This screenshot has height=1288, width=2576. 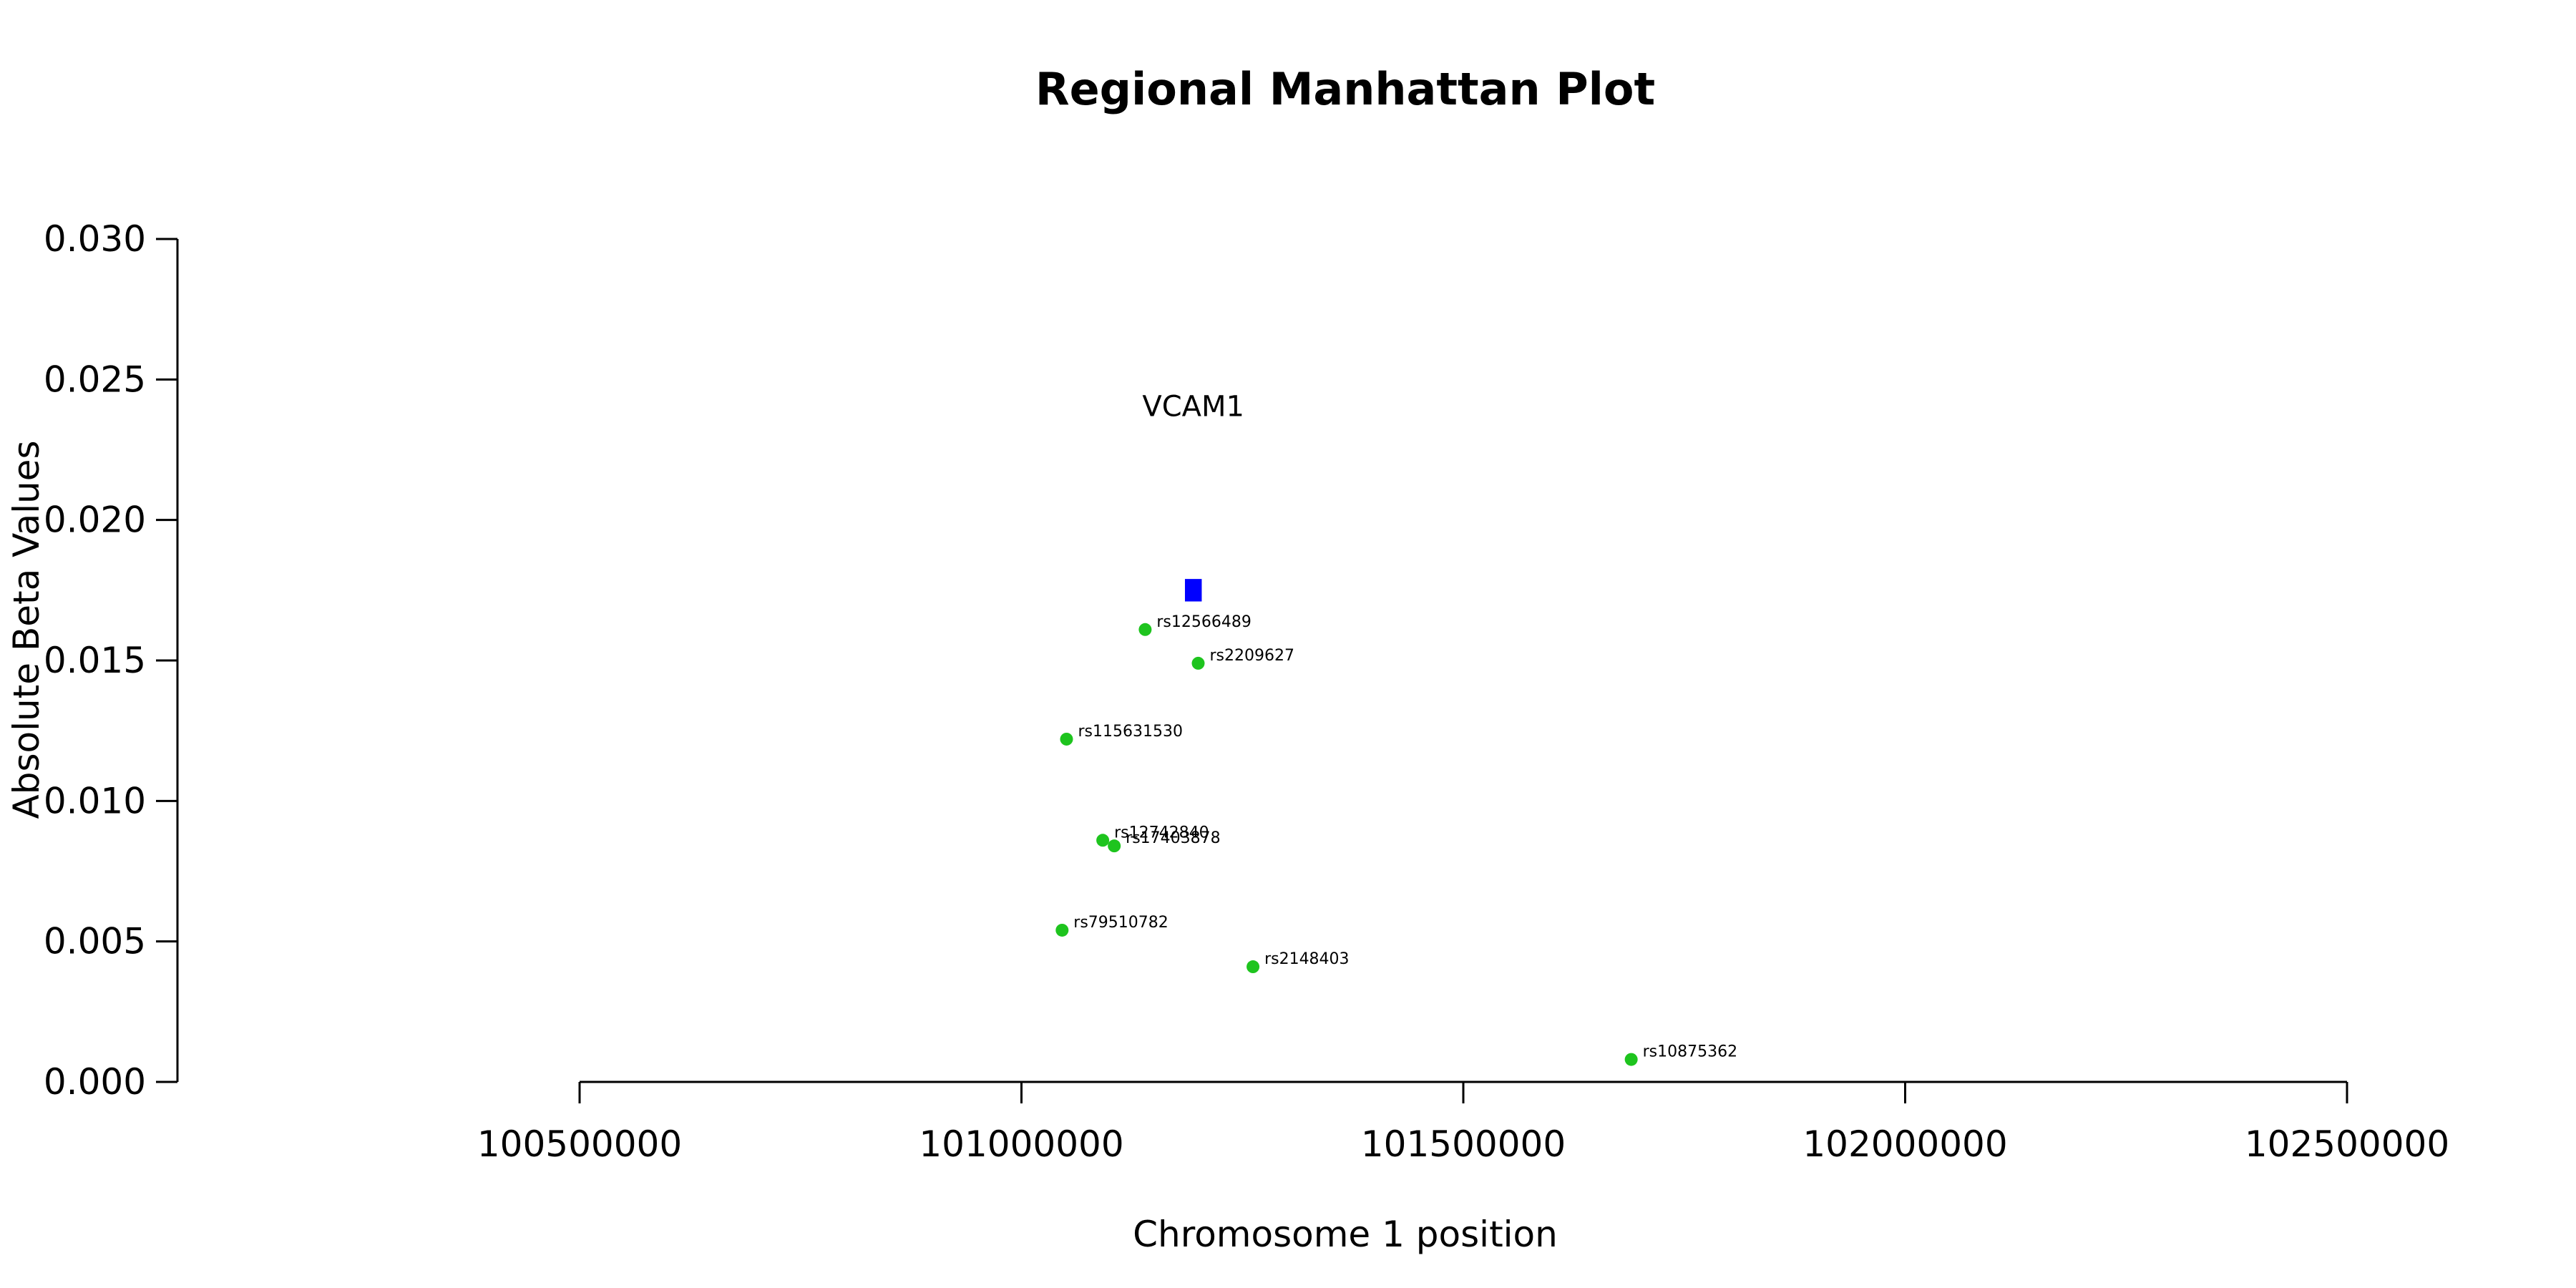 What do you see at coordinates (579, 1144) in the screenshot?
I see `x-tick-label: 100500000` at bounding box center [579, 1144].